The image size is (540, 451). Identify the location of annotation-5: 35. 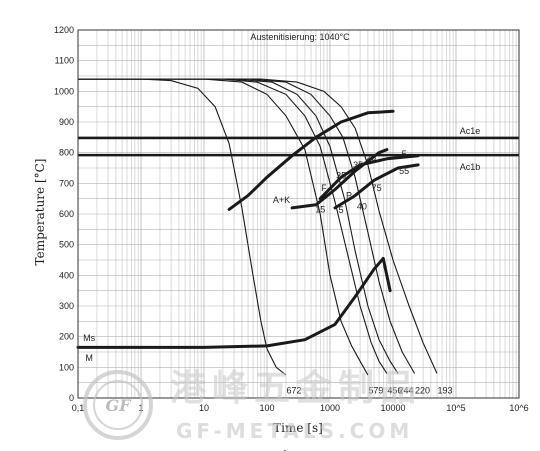
(341, 176).